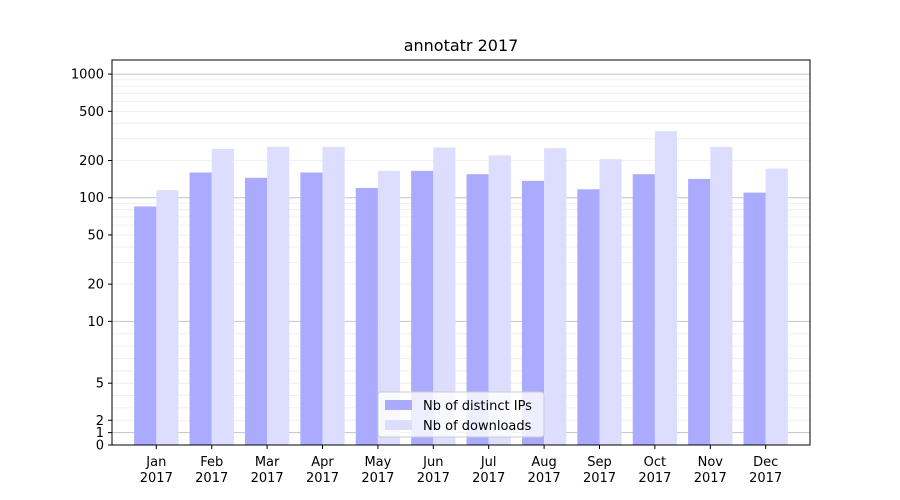 The width and height of the screenshot is (900, 500). I want to click on x-tick-label: Apr 2017, so click(322, 470).